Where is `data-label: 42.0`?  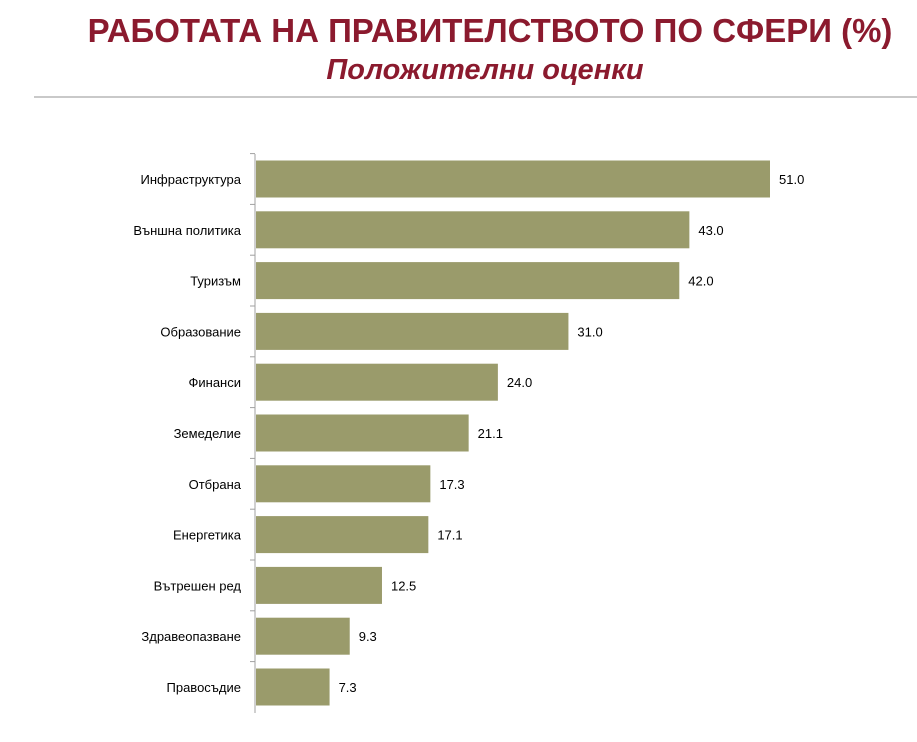 data-label: 42.0 is located at coordinates (700, 281).